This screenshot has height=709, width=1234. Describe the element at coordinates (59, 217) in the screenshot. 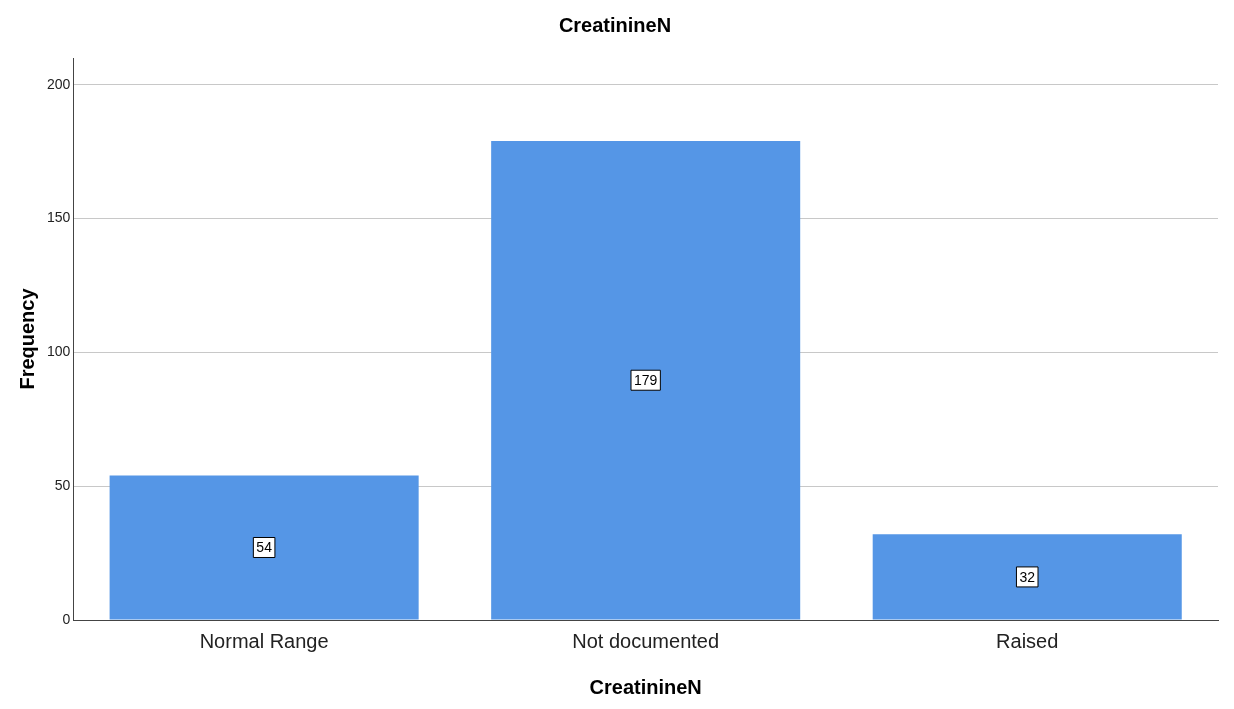

I see `y-tick-label: 150` at that location.